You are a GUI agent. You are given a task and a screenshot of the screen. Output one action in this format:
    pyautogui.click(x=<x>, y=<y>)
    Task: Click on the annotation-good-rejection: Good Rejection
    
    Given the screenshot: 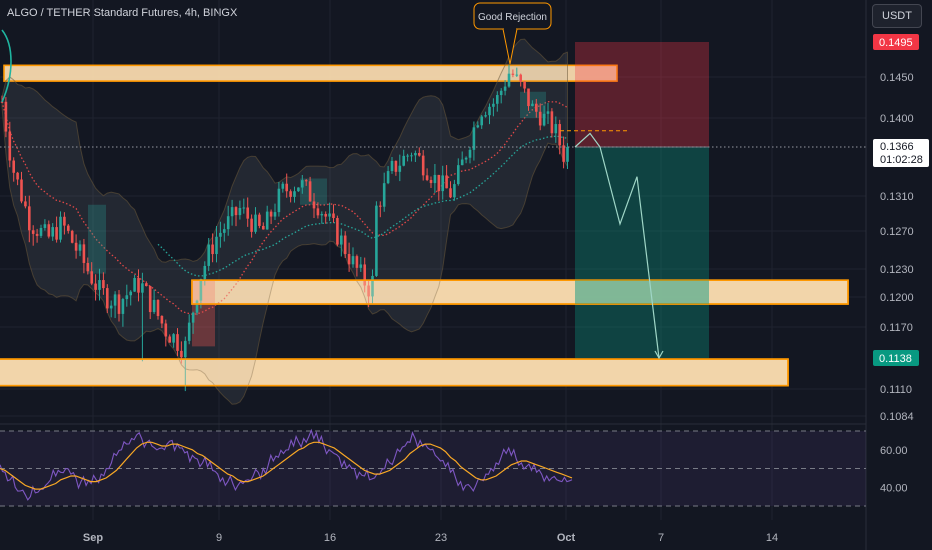 What is the action you would take?
    pyautogui.click(x=512, y=33)
    